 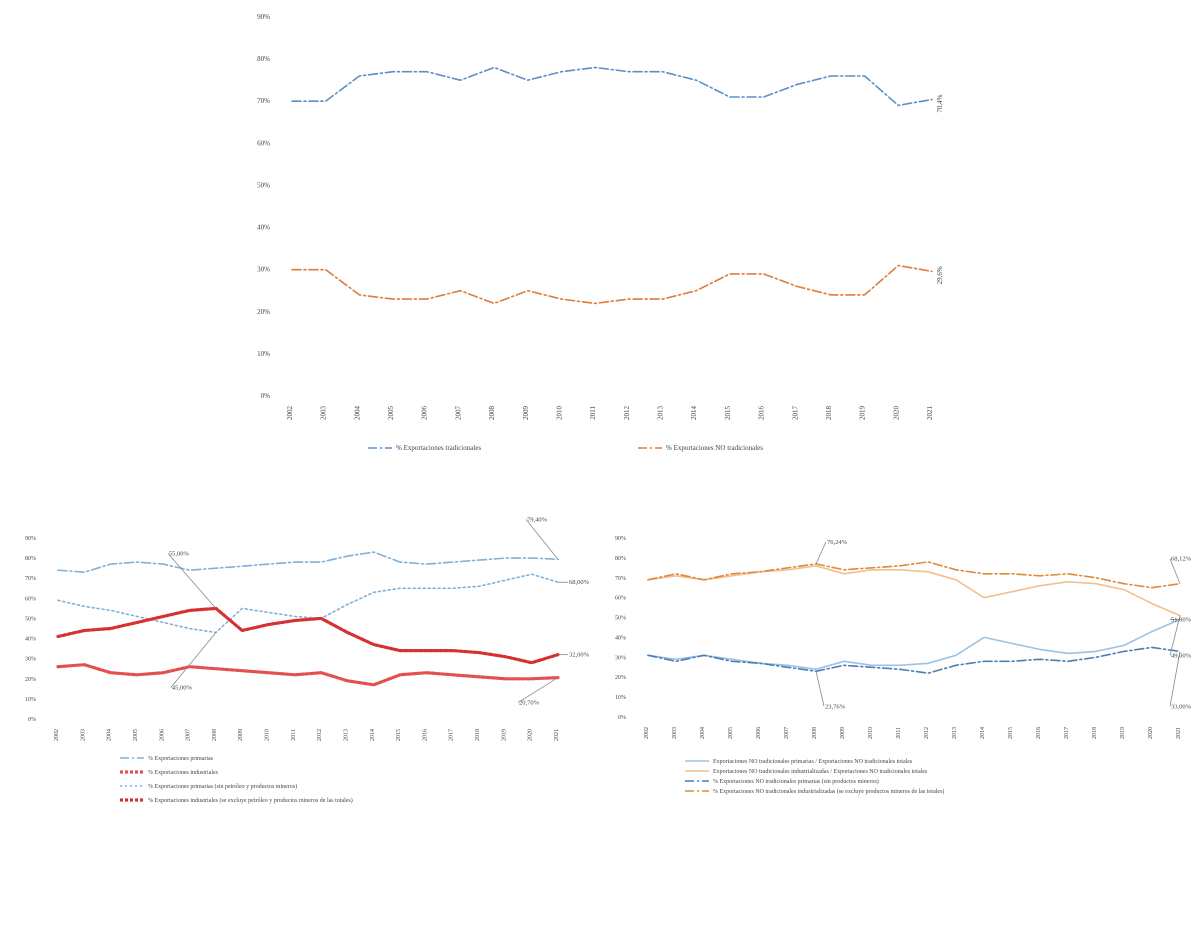 What do you see at coordinates (30, 539) in the screenshot?
I see `y-tick-label: 90%` at bounding box center [30, 539].